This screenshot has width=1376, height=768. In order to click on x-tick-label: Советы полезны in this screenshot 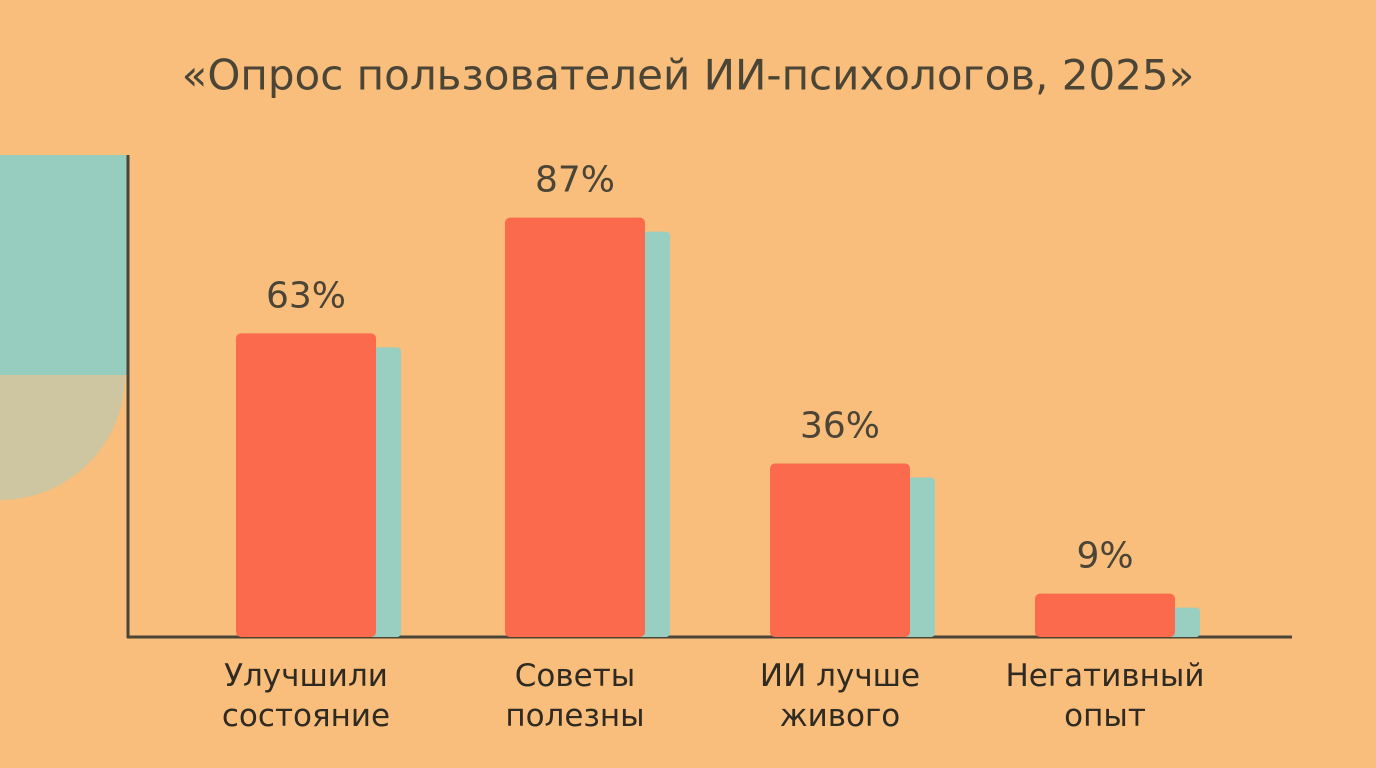, I will do `click(575, 696)`.